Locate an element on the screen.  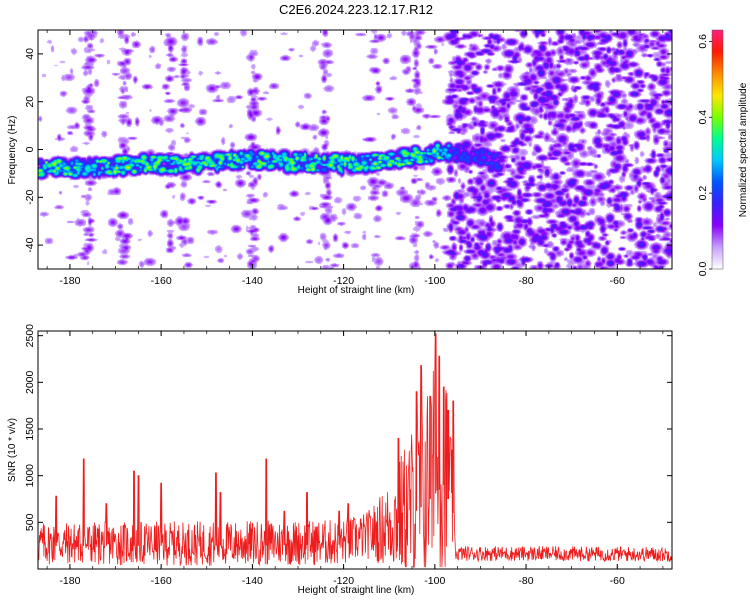
spectrogram-y-tick-label: -20 is located at coordinates (30, 197).